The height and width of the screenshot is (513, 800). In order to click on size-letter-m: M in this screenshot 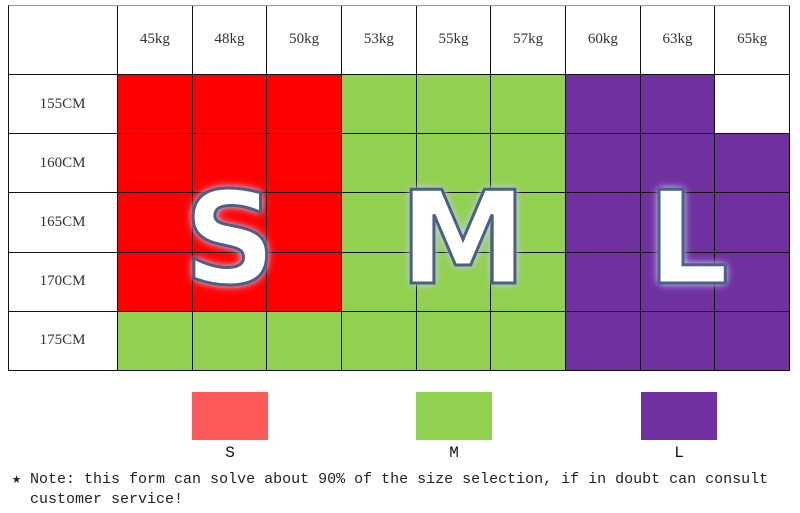, I will do `click(463, 239)`.